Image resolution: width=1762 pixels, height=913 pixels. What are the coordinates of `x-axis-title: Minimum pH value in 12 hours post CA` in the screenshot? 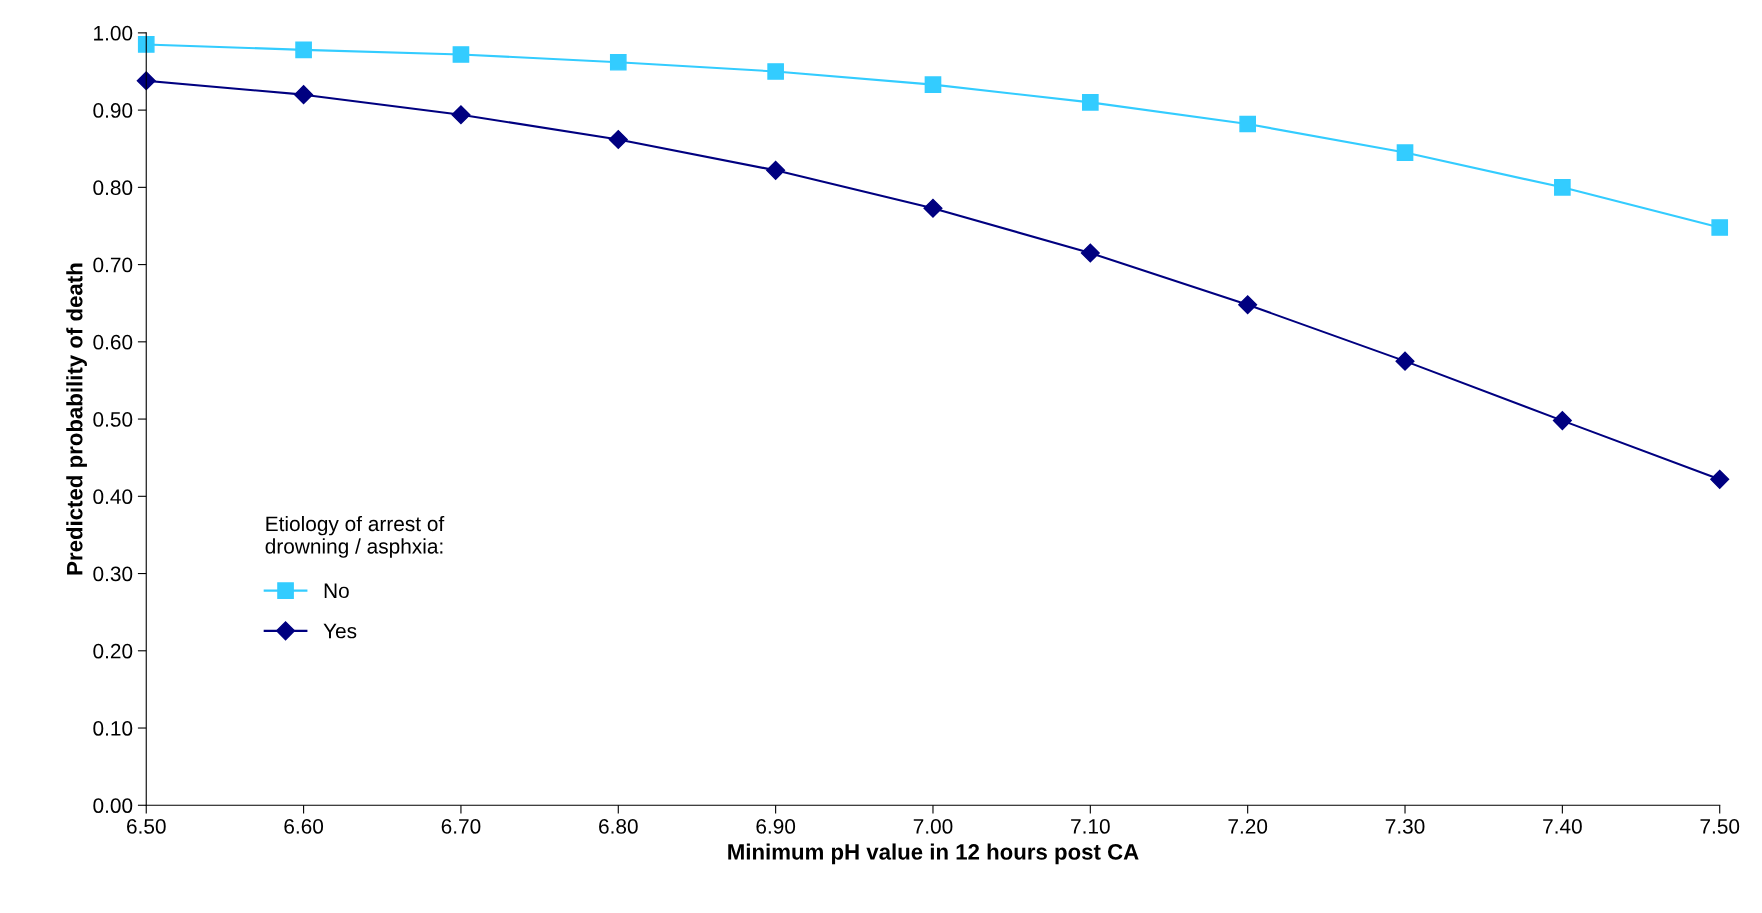 It's located at (933, 854).